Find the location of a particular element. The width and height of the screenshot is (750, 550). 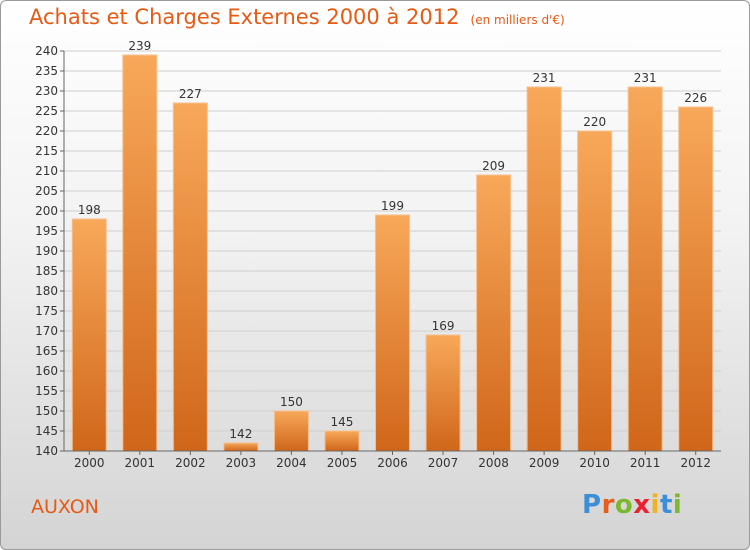

bar-2002 is located at coordinates (190, 277).